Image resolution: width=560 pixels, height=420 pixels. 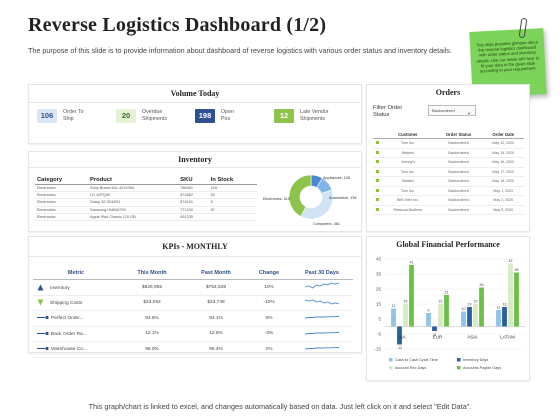 I want to click on y-tick-label: 15, so click(x=379, y=304).